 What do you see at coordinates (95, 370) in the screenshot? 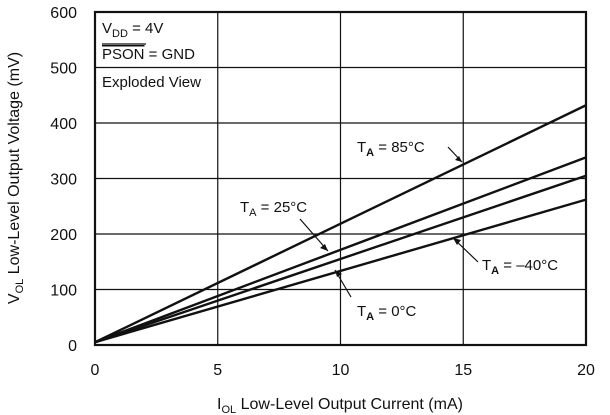
I see `x-tick-label: 0` at bounding box center [95, 370].